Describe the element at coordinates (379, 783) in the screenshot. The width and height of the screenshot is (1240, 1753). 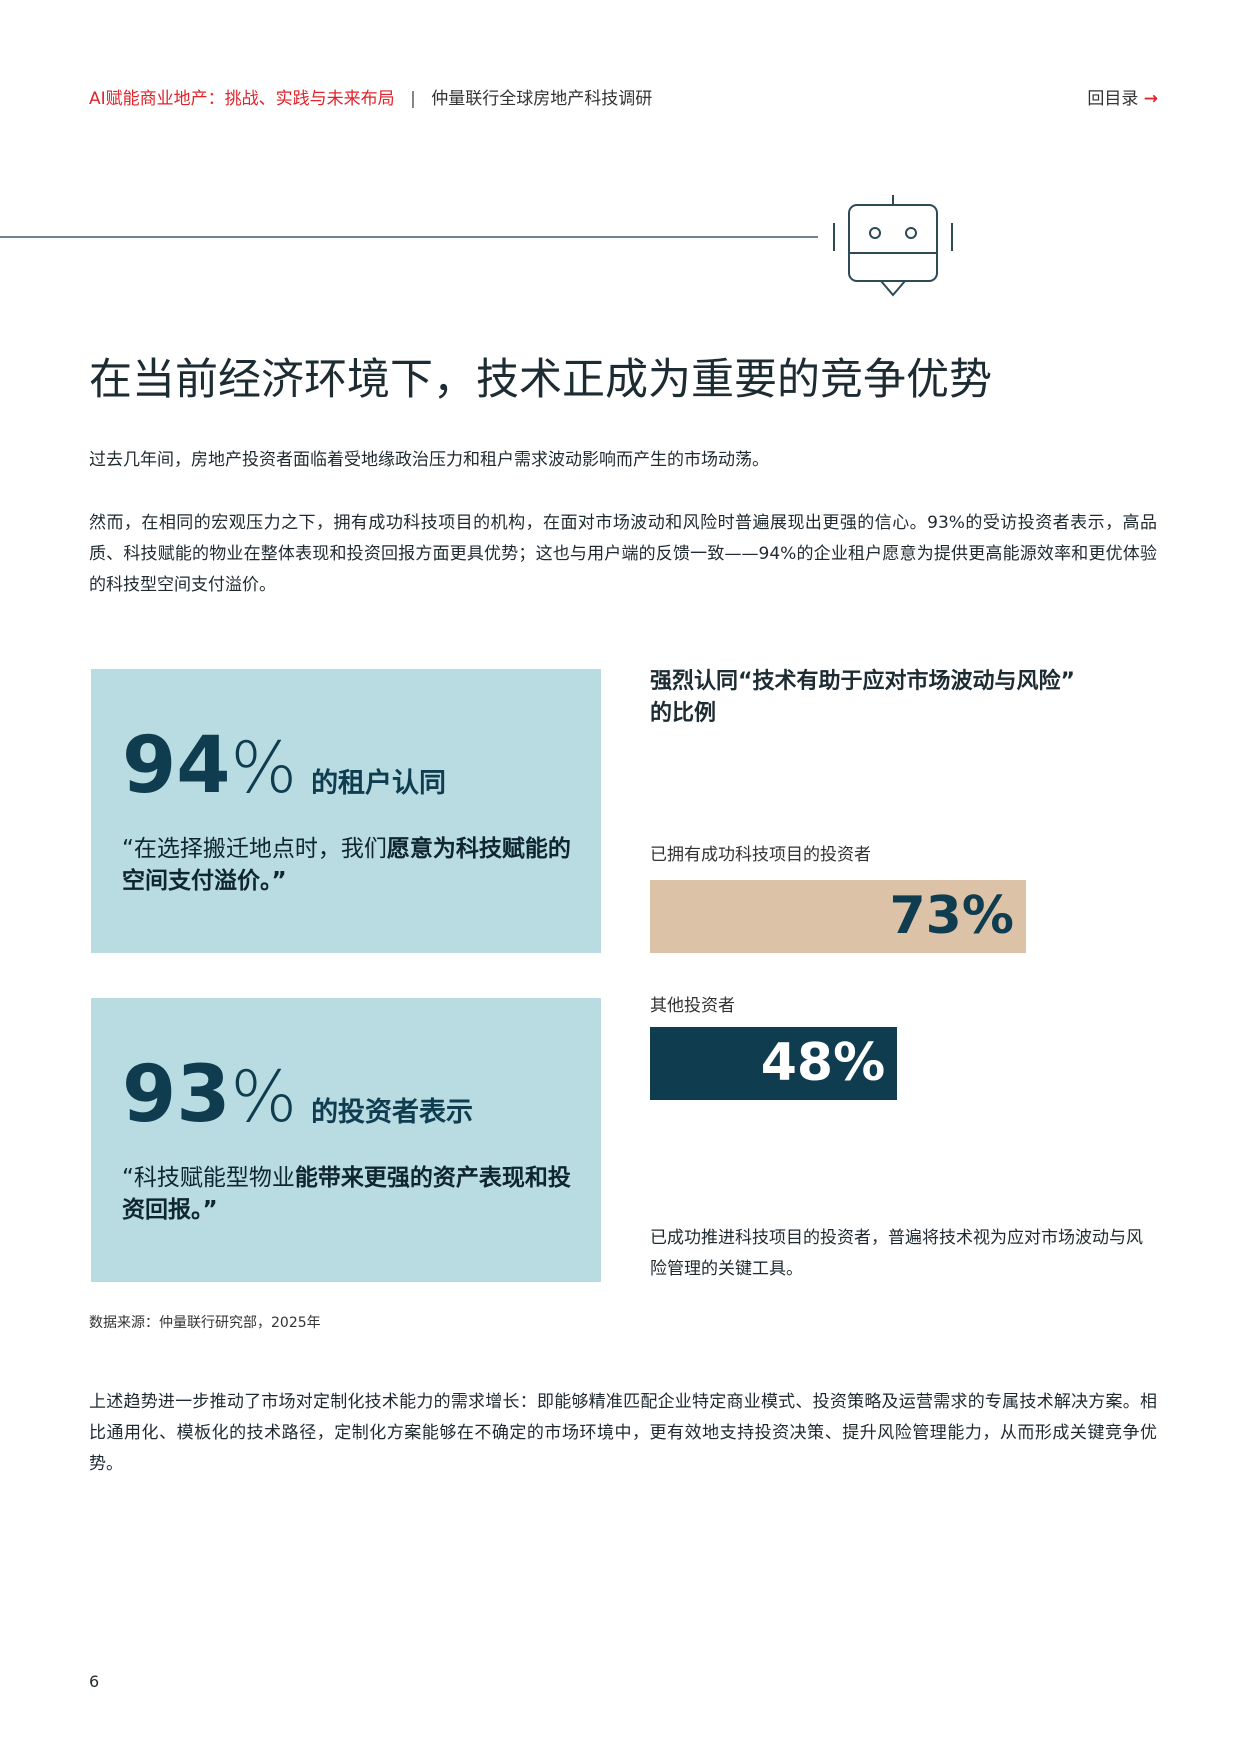
I see `stat-label: 的租户认同` at that location.